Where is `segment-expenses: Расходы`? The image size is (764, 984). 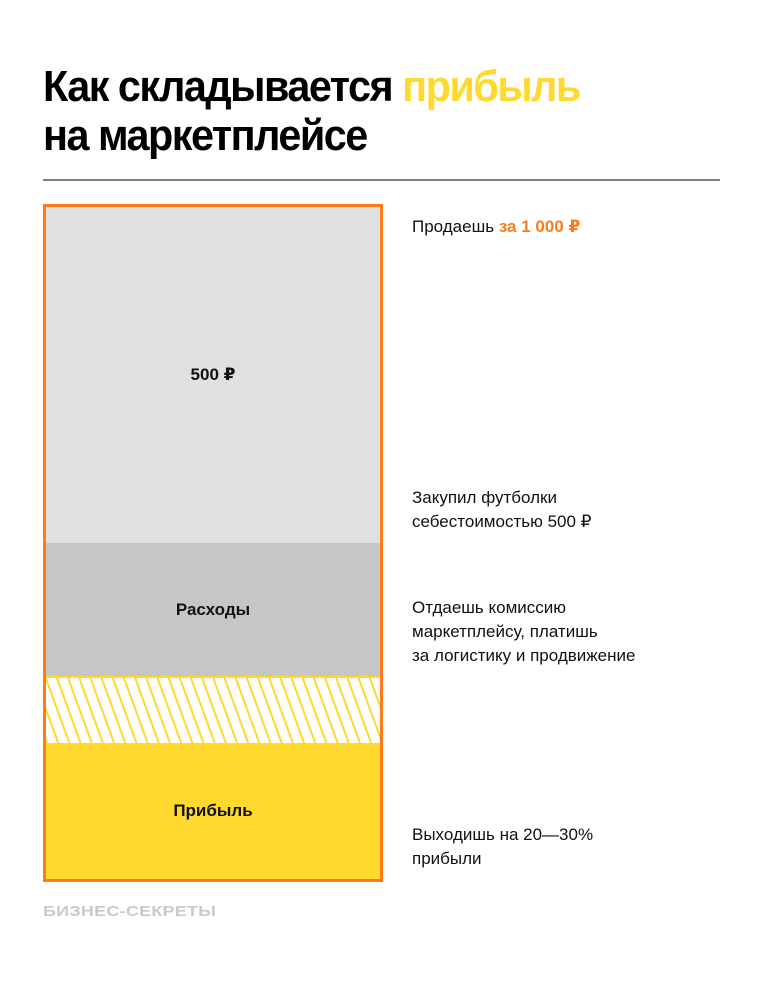
segment-expenses: Расходы is located at coordinates (213, 609).